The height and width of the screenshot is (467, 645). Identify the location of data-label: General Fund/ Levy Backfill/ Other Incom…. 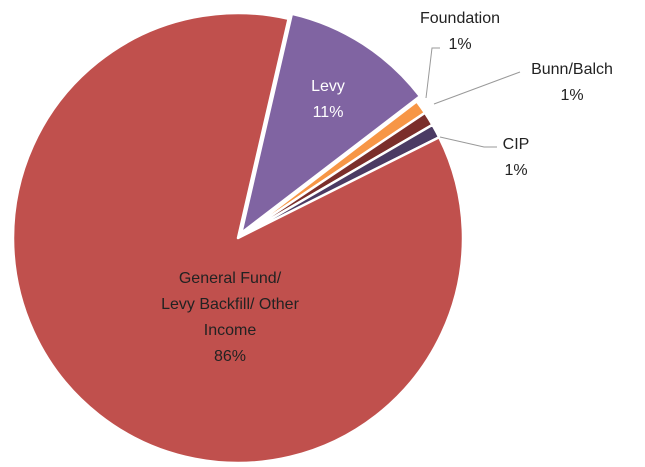
(230, 318).